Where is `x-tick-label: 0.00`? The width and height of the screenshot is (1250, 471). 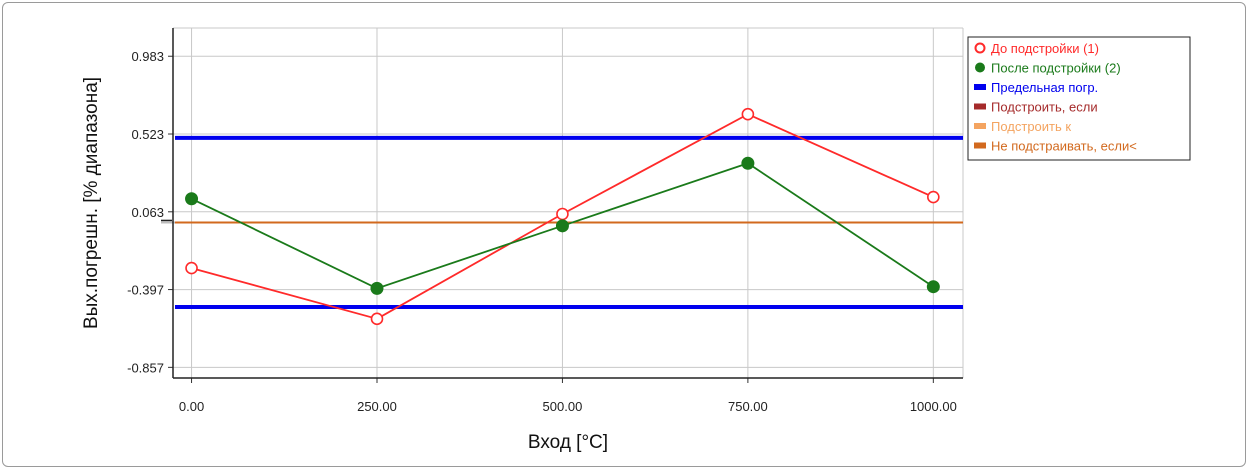
x-tick-label: 0.00 is located at coordinates (191, 406).